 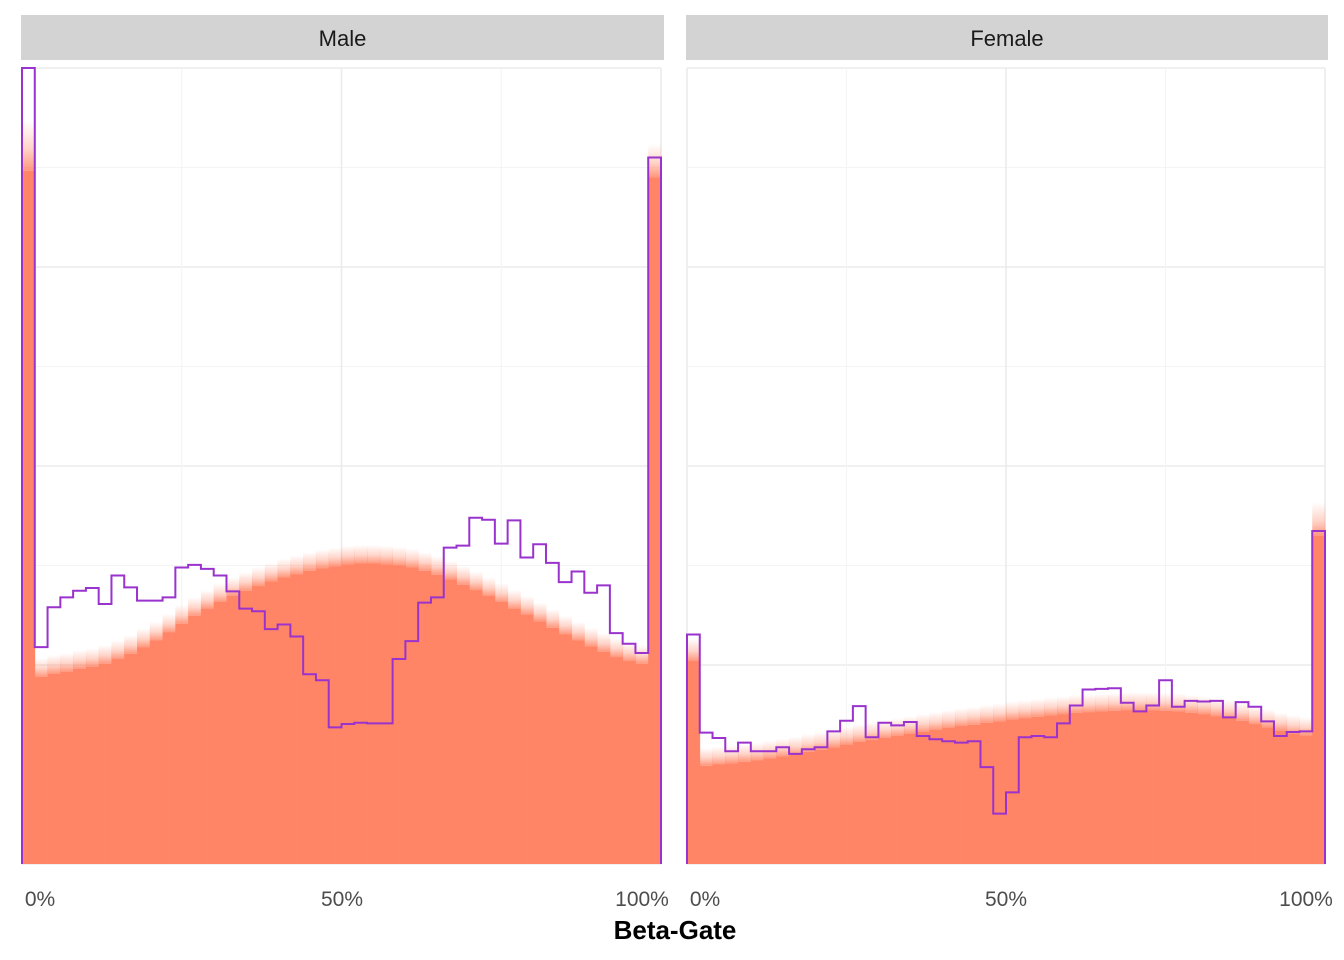 I want to click on x-tick-label-male-100: 100%, so click(x=642, y=899).